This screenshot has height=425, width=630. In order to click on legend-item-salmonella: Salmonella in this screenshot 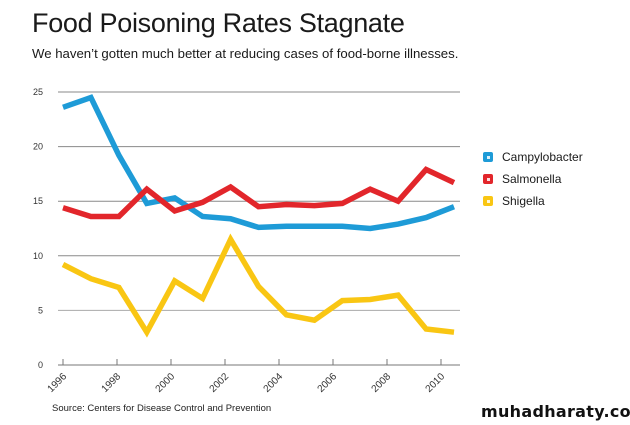, I will do `click(533, 179)`.